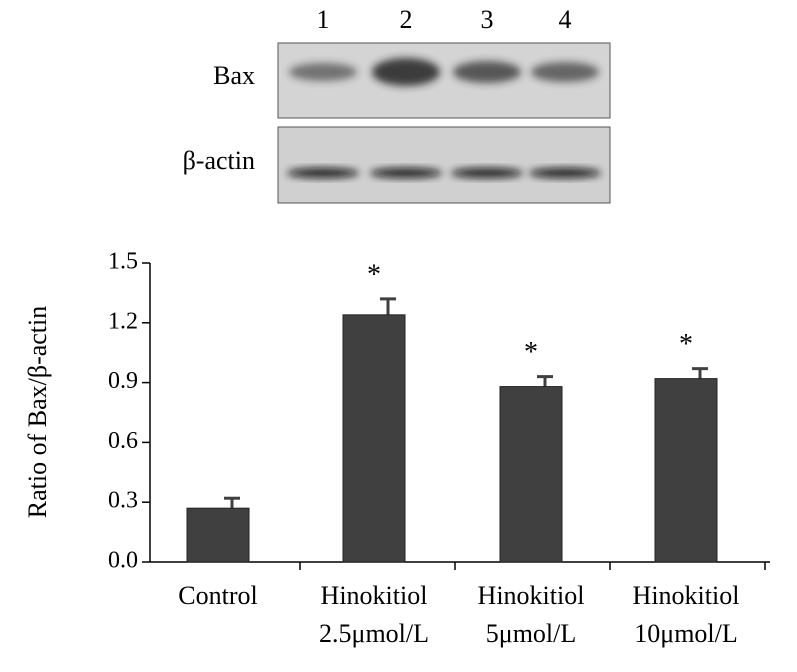  Describe the element at coordinates (37, 412) in the screenshot. I see `y-axis-label: Ratio of Bax/β-actin` at that location.